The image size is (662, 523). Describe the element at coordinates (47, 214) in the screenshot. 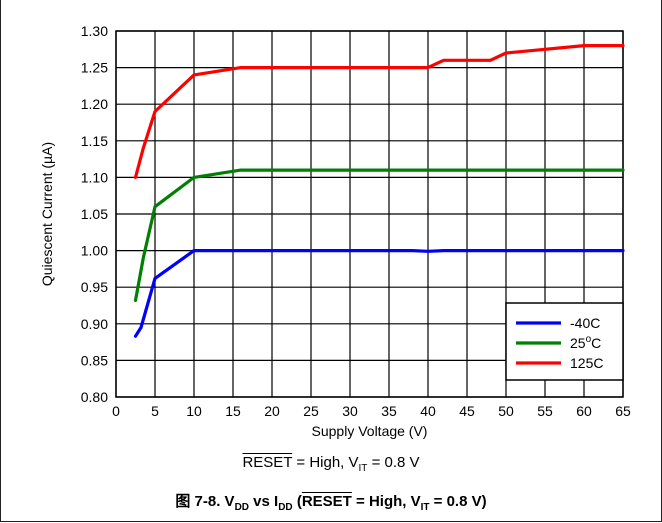

I see `y-axis-label: Quiescent Current (µA)` at that location.